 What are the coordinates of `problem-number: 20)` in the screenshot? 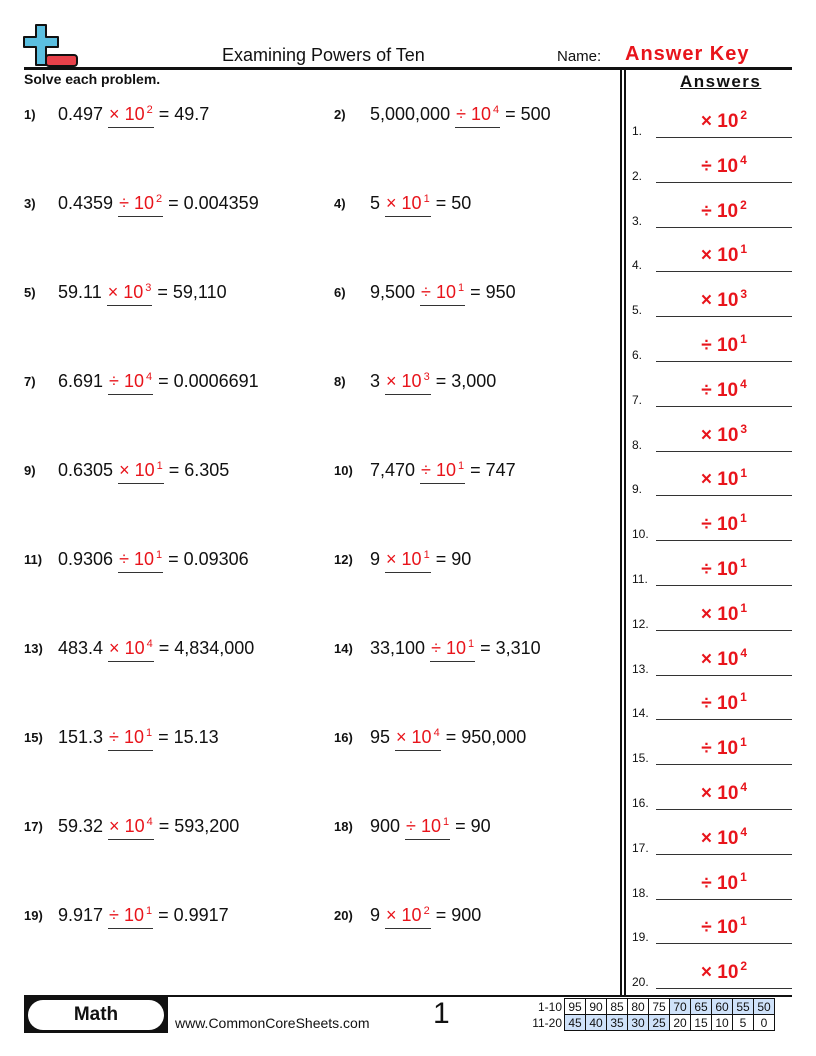 It's located at (343, 915).